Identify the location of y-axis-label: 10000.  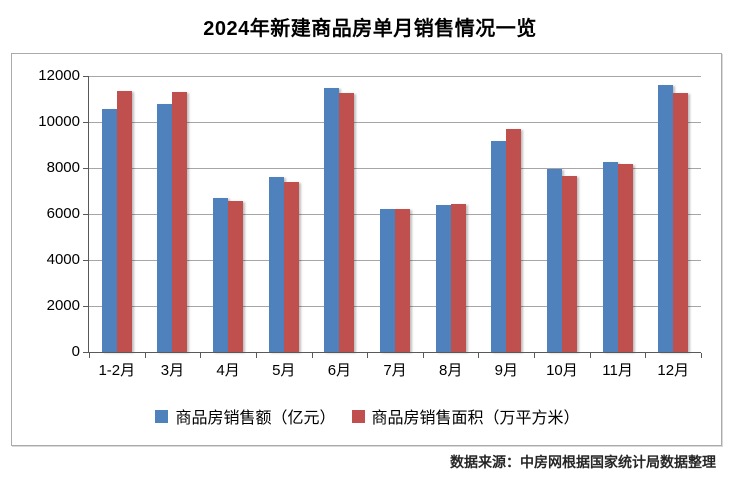
(59, 121).